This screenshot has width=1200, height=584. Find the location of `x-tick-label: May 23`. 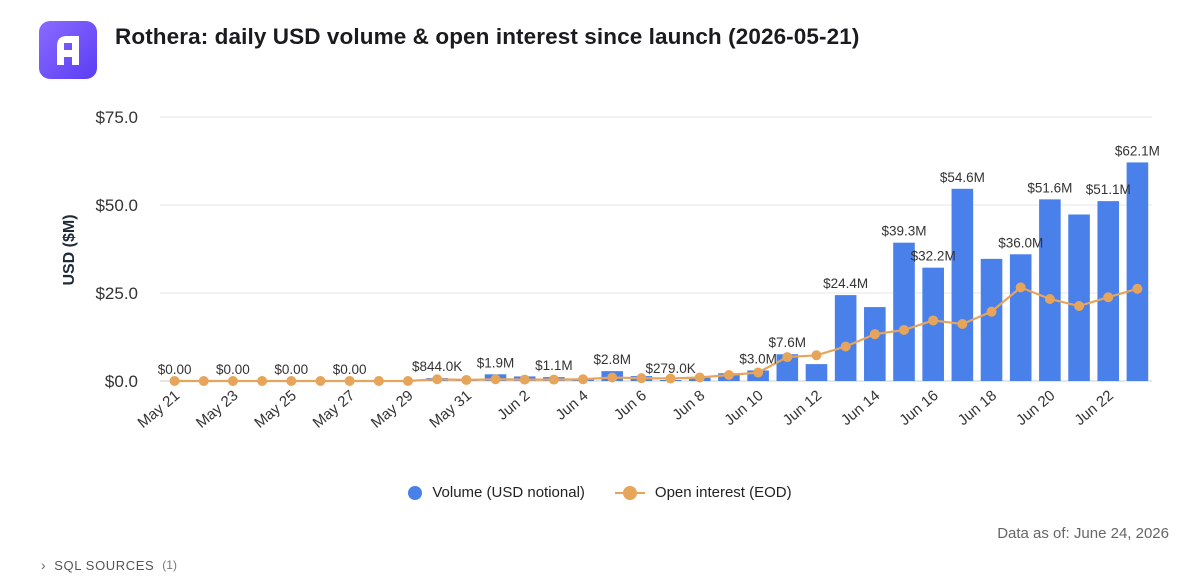

x-tick-label: May 23 is located at coordinates (217, 409).